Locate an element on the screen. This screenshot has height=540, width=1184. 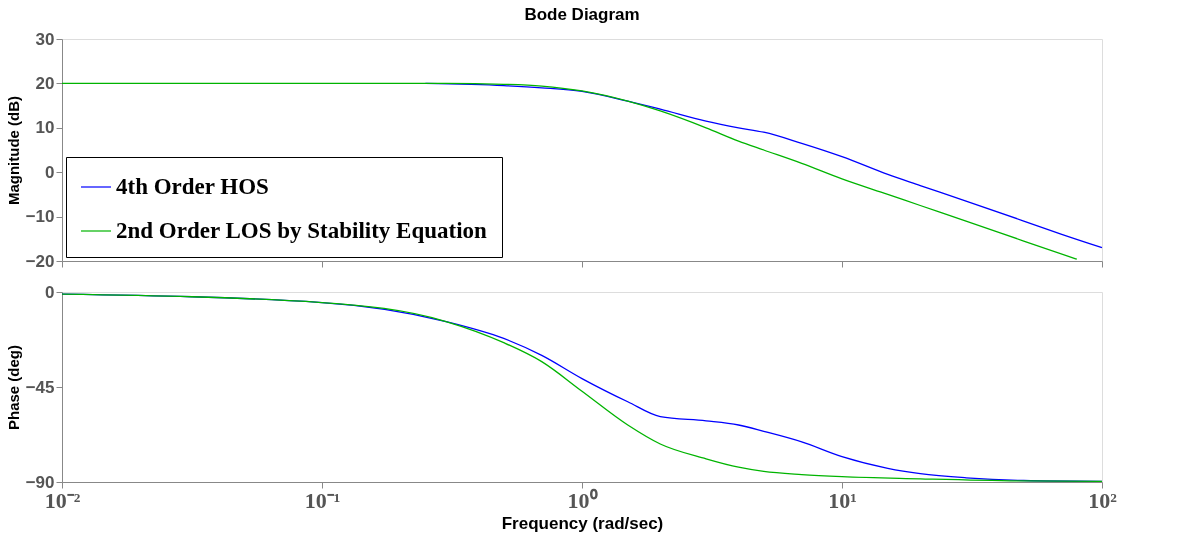
x-tick-label: 10⁰ is located at coordinates (582, 500).